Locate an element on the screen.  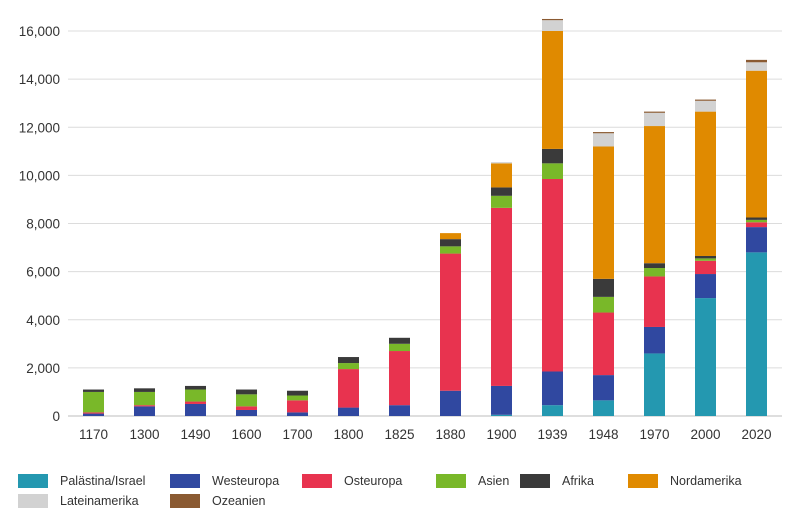
x-tick-label: 1600 is located at coordinates (246, 434).